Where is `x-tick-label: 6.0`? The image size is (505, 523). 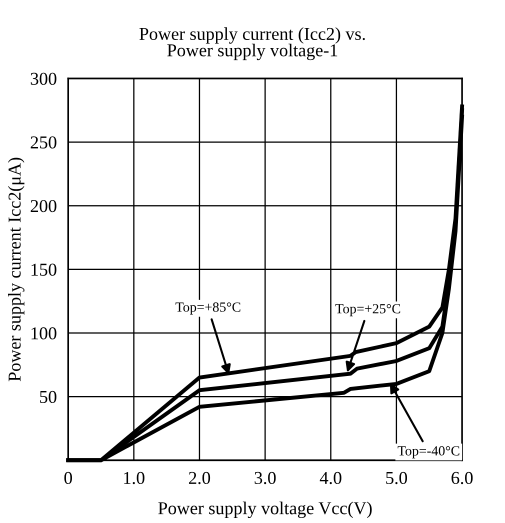 x-tick-label: 6.0 is located at coordinates (462, 478).